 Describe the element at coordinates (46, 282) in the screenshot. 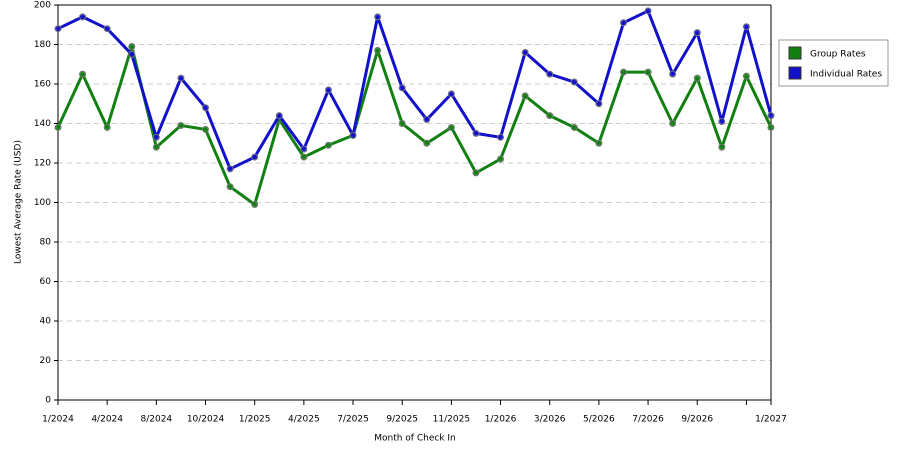

I see `y-tick-label: 60` at that location.